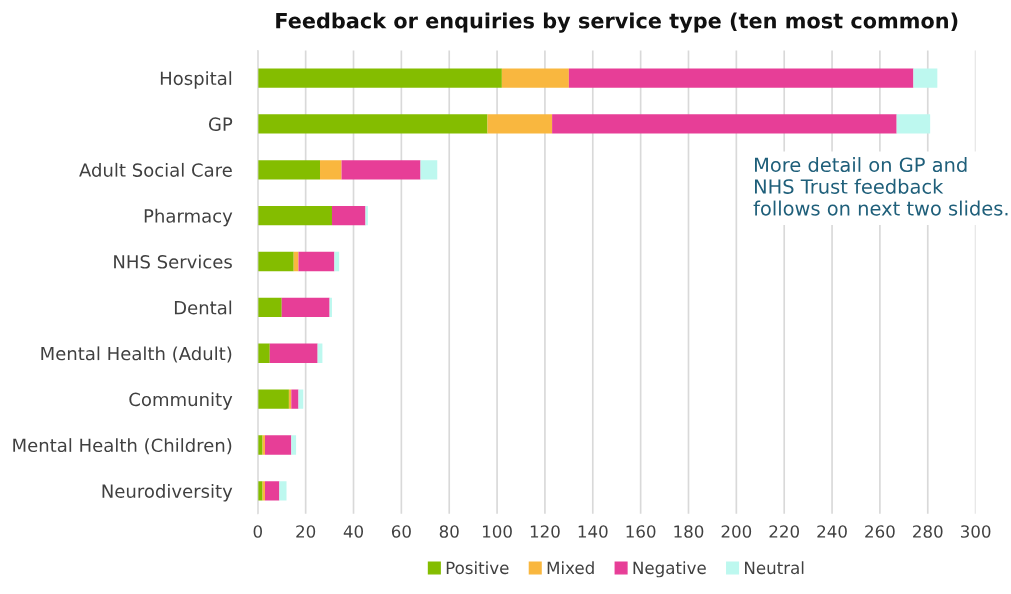  I want to click on chart-title: Feedback or enquiries by service type (ten most common), so click(617, 22).